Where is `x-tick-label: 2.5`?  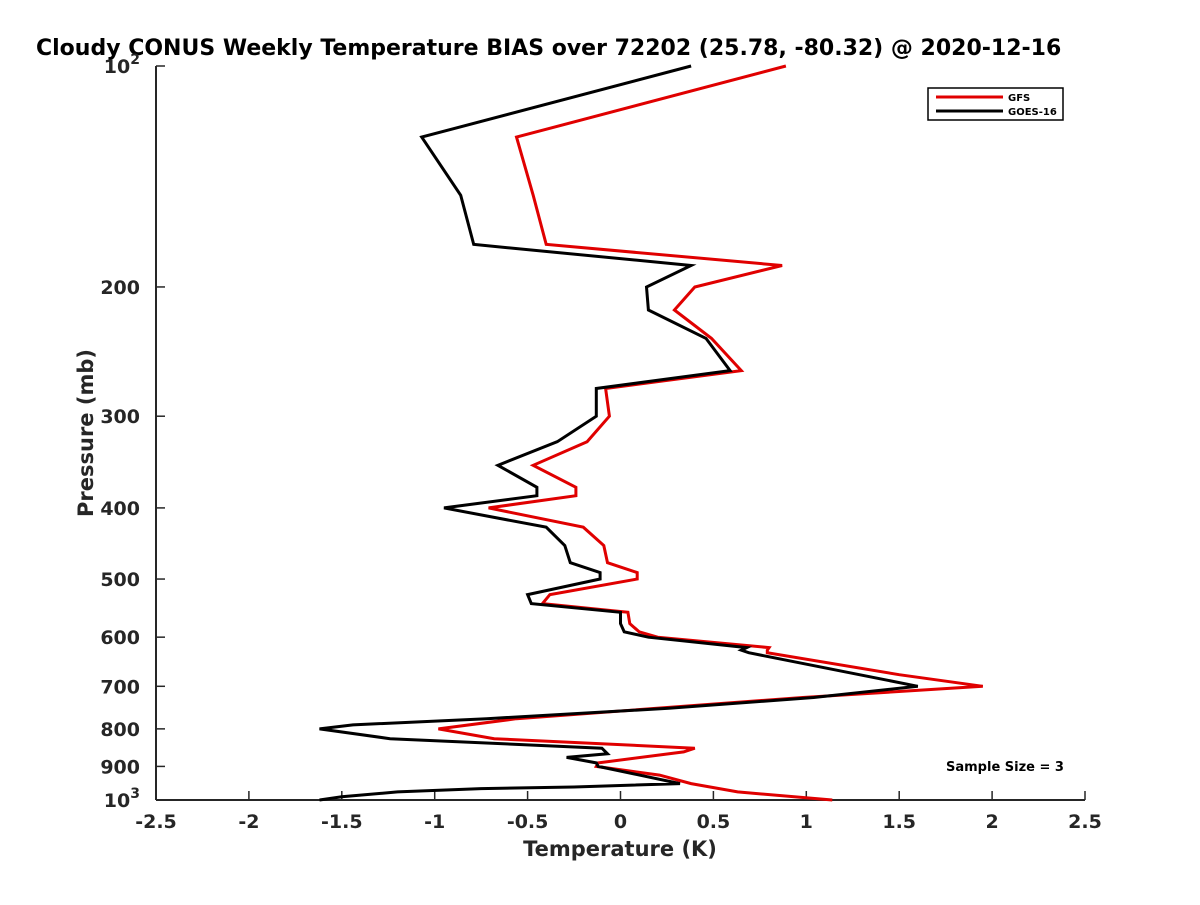
x-tick-label: 2.5 is located at coordinates (1085, 822).